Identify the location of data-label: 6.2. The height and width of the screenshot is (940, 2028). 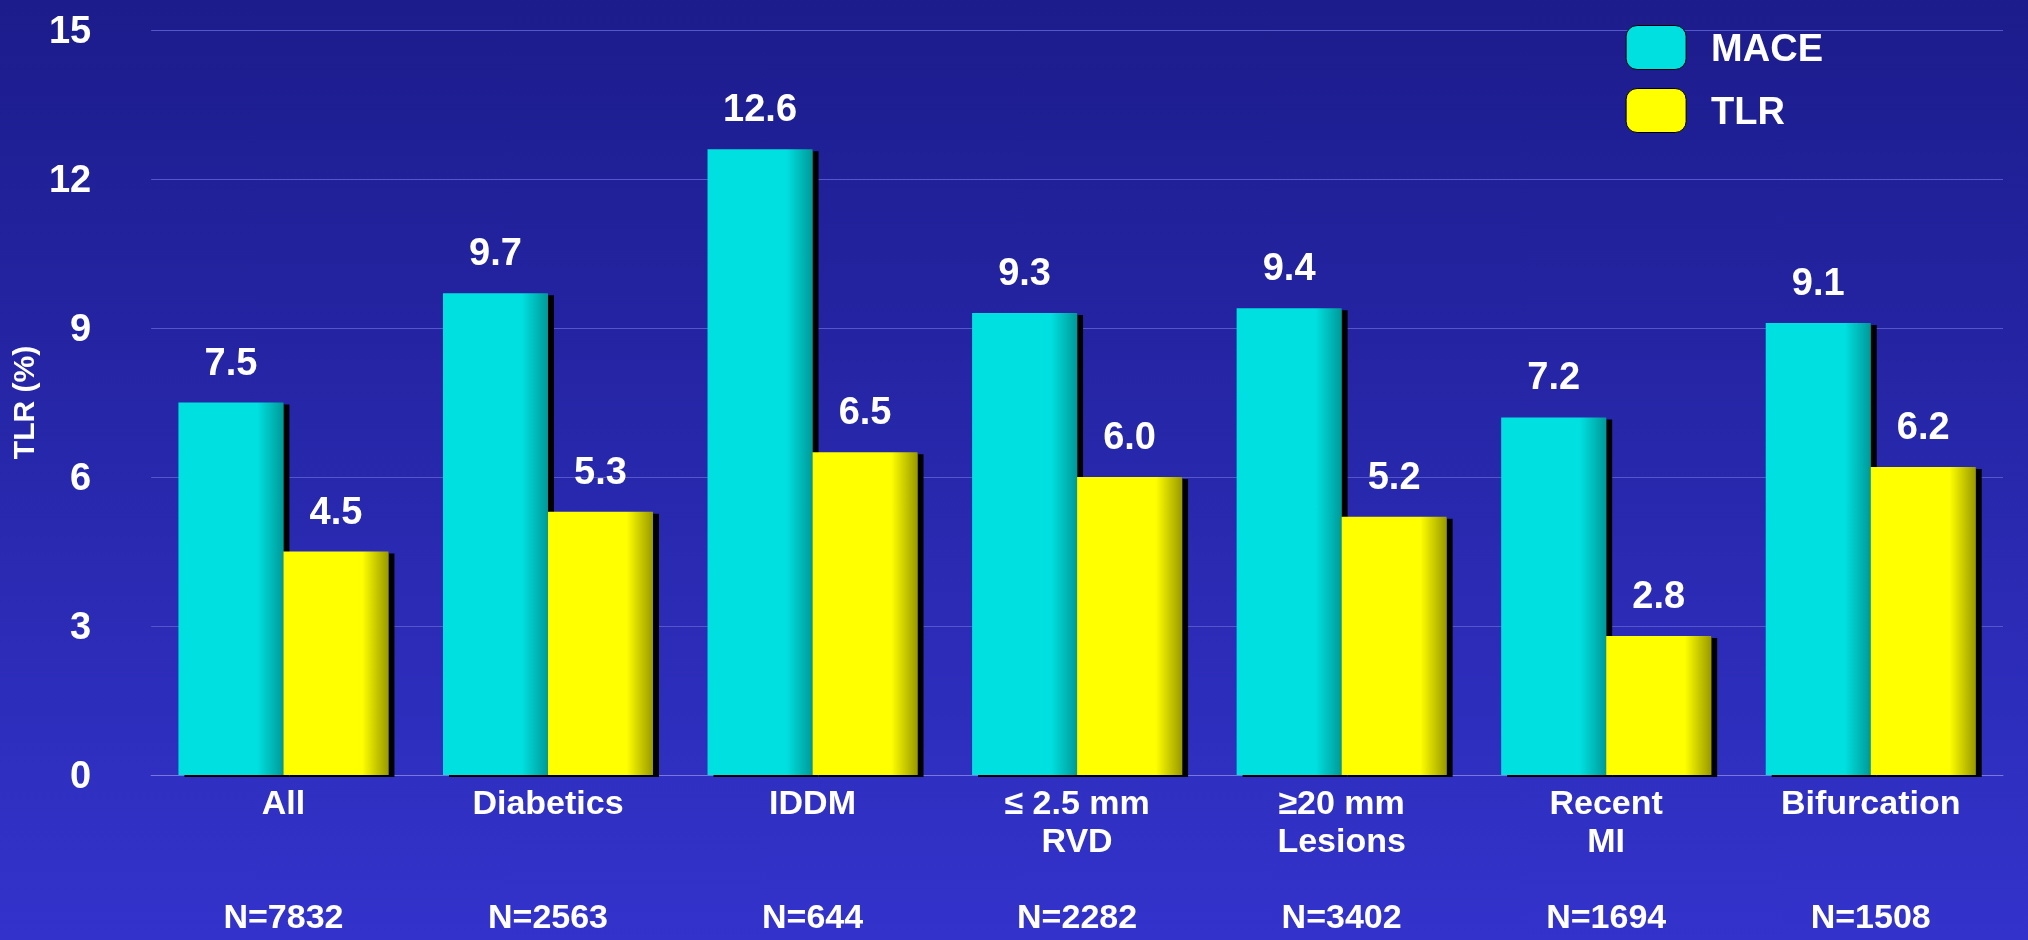
(1923, 426).